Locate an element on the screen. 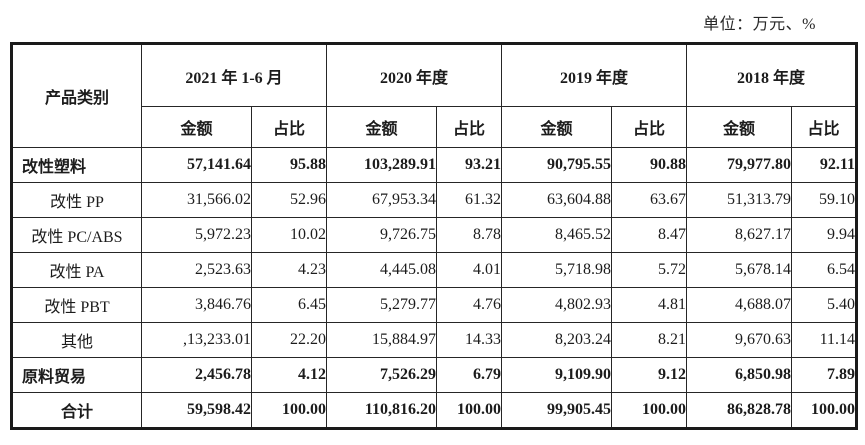 The image size is (865, 445). cell-amount: 57,141.64 is located at coordinates (196, 165).